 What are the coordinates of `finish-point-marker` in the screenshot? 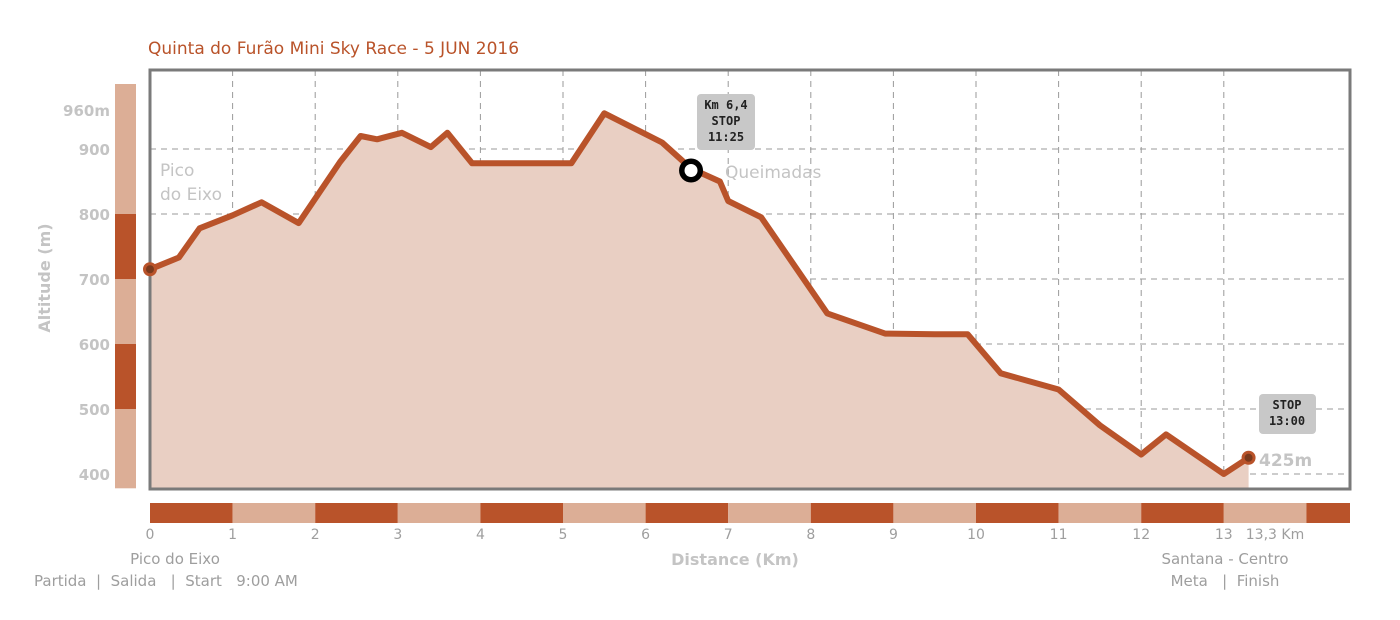 It's located at (1248, 457).